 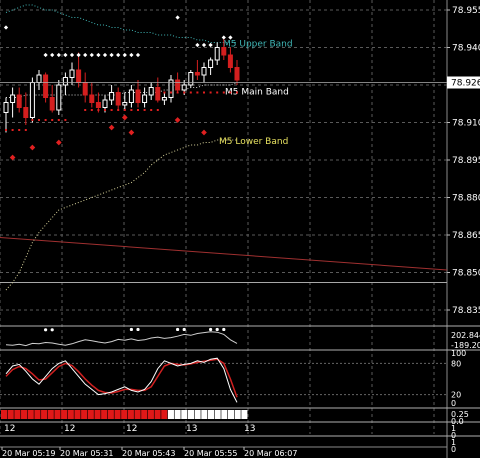 What do you see at coordinates (453, 435) in the screenshot?
I see `sub-panel-label: 0` at bounding box center [453, 435].